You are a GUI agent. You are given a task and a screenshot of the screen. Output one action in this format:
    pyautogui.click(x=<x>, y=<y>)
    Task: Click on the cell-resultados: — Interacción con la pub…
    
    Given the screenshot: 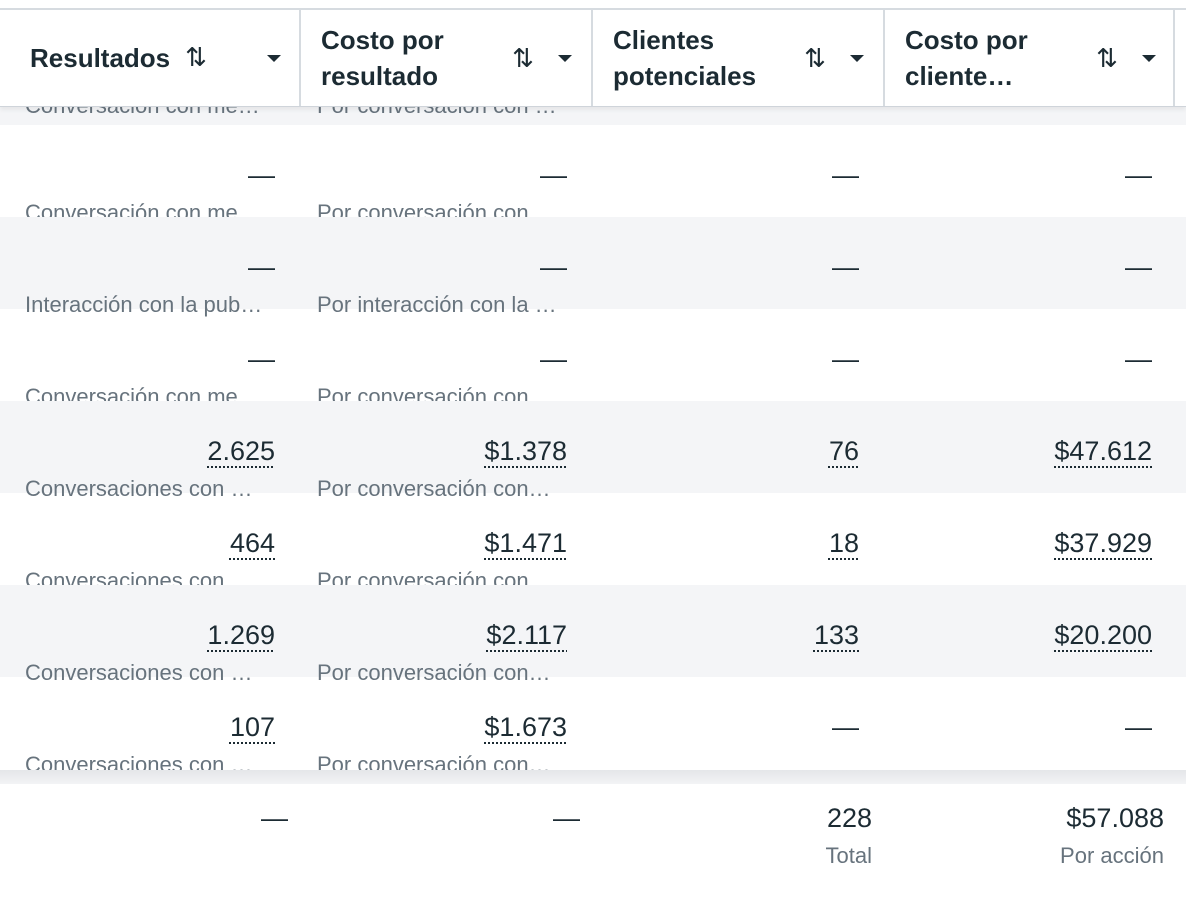 What is the action you would take?
    pyautogui.click(x=149, y=267)
    